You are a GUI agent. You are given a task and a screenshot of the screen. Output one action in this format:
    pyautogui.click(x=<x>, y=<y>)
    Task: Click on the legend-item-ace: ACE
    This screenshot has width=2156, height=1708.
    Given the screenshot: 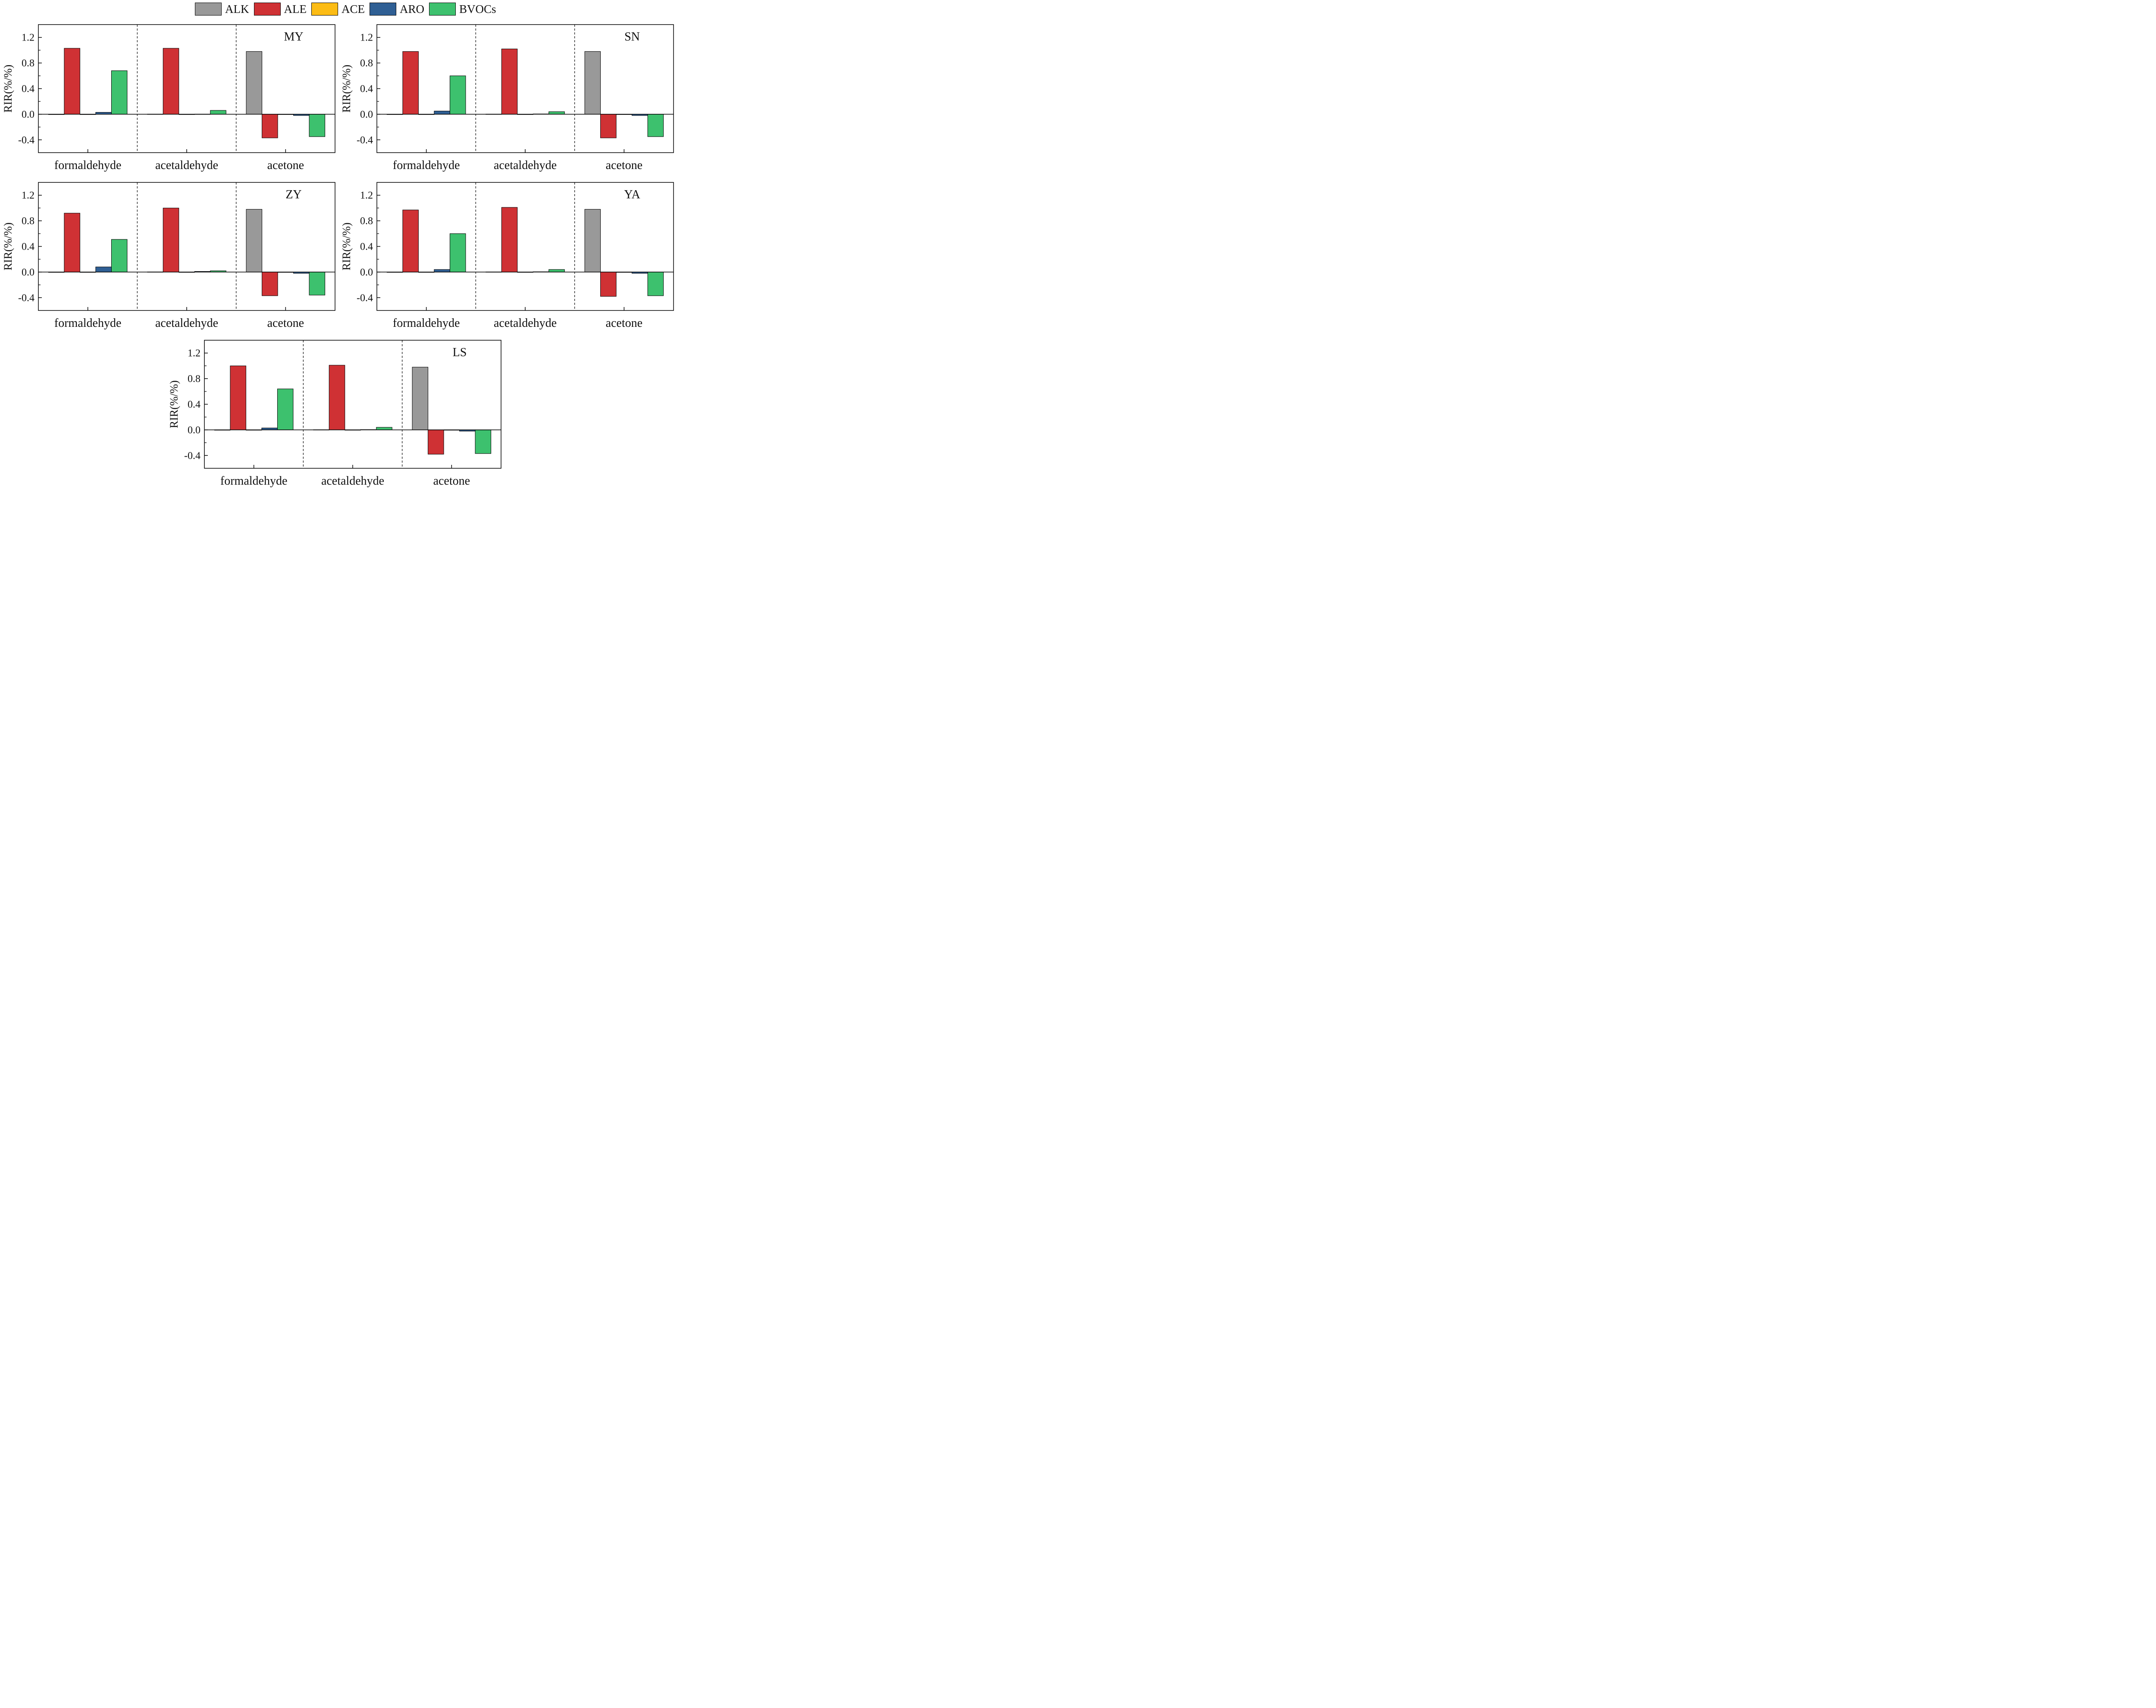 What is the action you would take?
    pyautogui.click(x=338, y=9)
    